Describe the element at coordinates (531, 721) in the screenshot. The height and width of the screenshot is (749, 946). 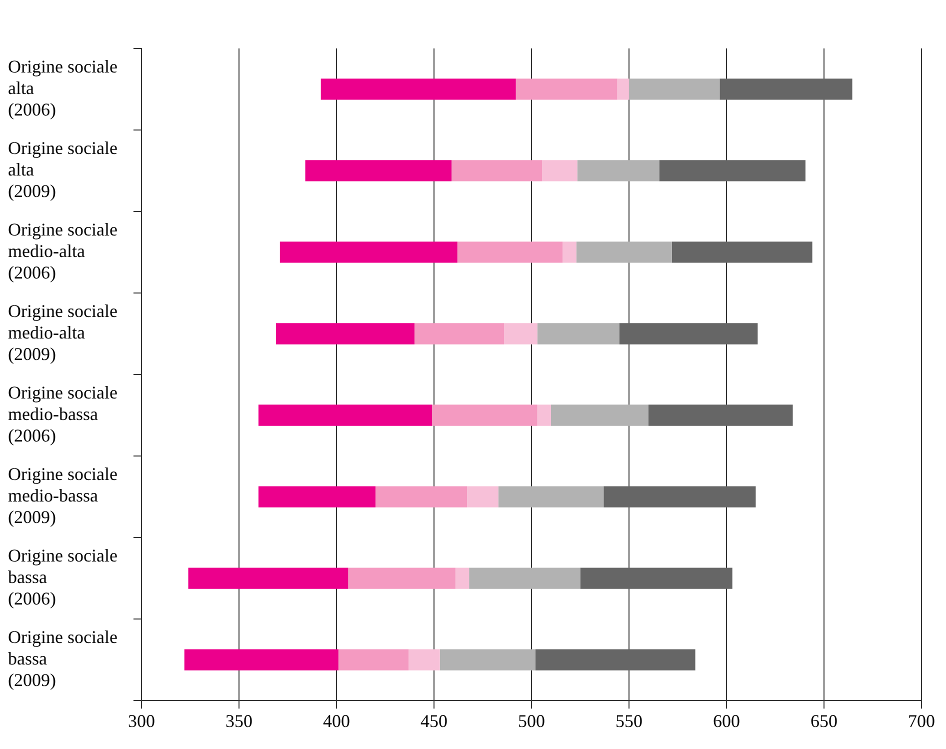
I see `x-tick-label: 500` at that location.